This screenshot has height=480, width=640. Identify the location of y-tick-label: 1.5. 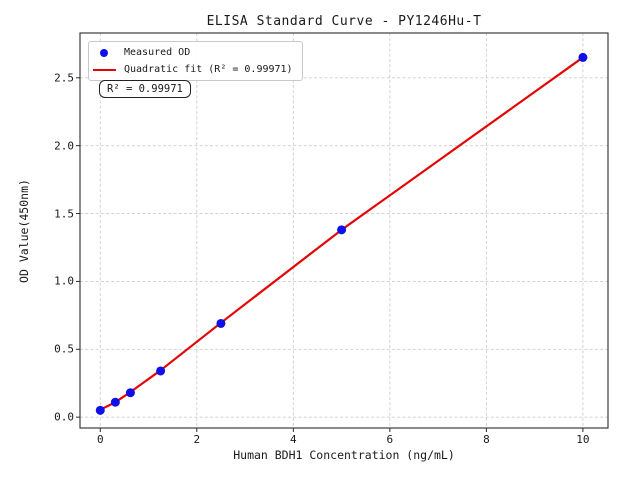
(64, 214).